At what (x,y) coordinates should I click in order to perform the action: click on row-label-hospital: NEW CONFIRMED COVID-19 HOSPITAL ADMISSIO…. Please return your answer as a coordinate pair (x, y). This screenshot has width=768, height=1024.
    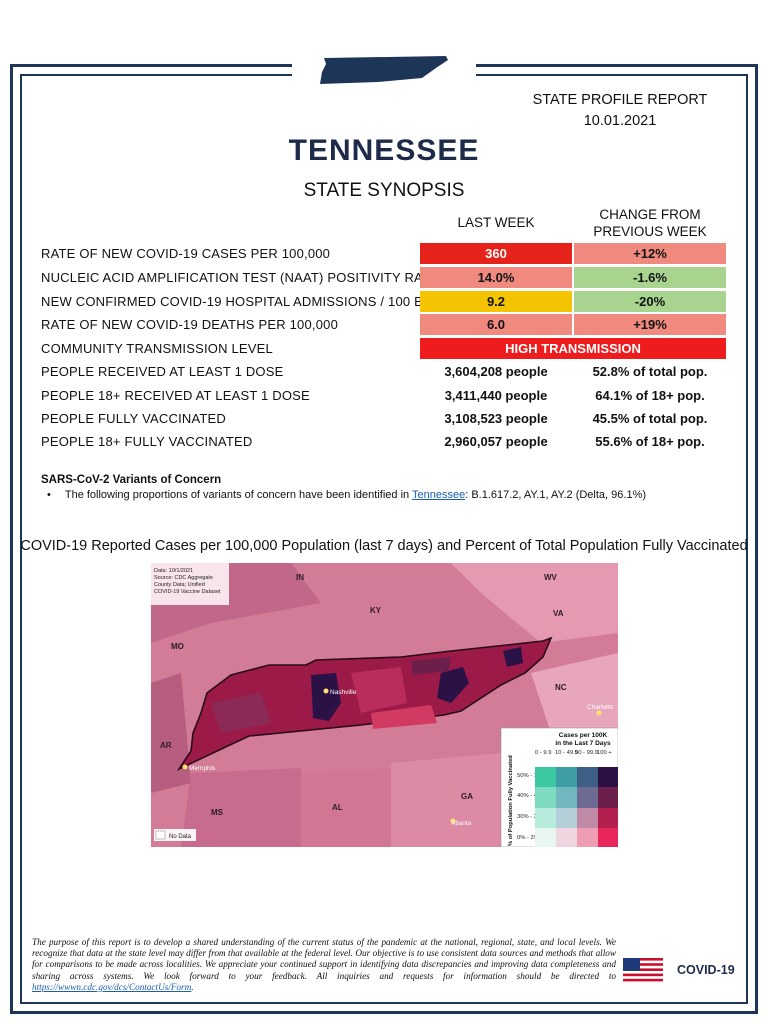
    Looking at the image, I should click on (246, 301).